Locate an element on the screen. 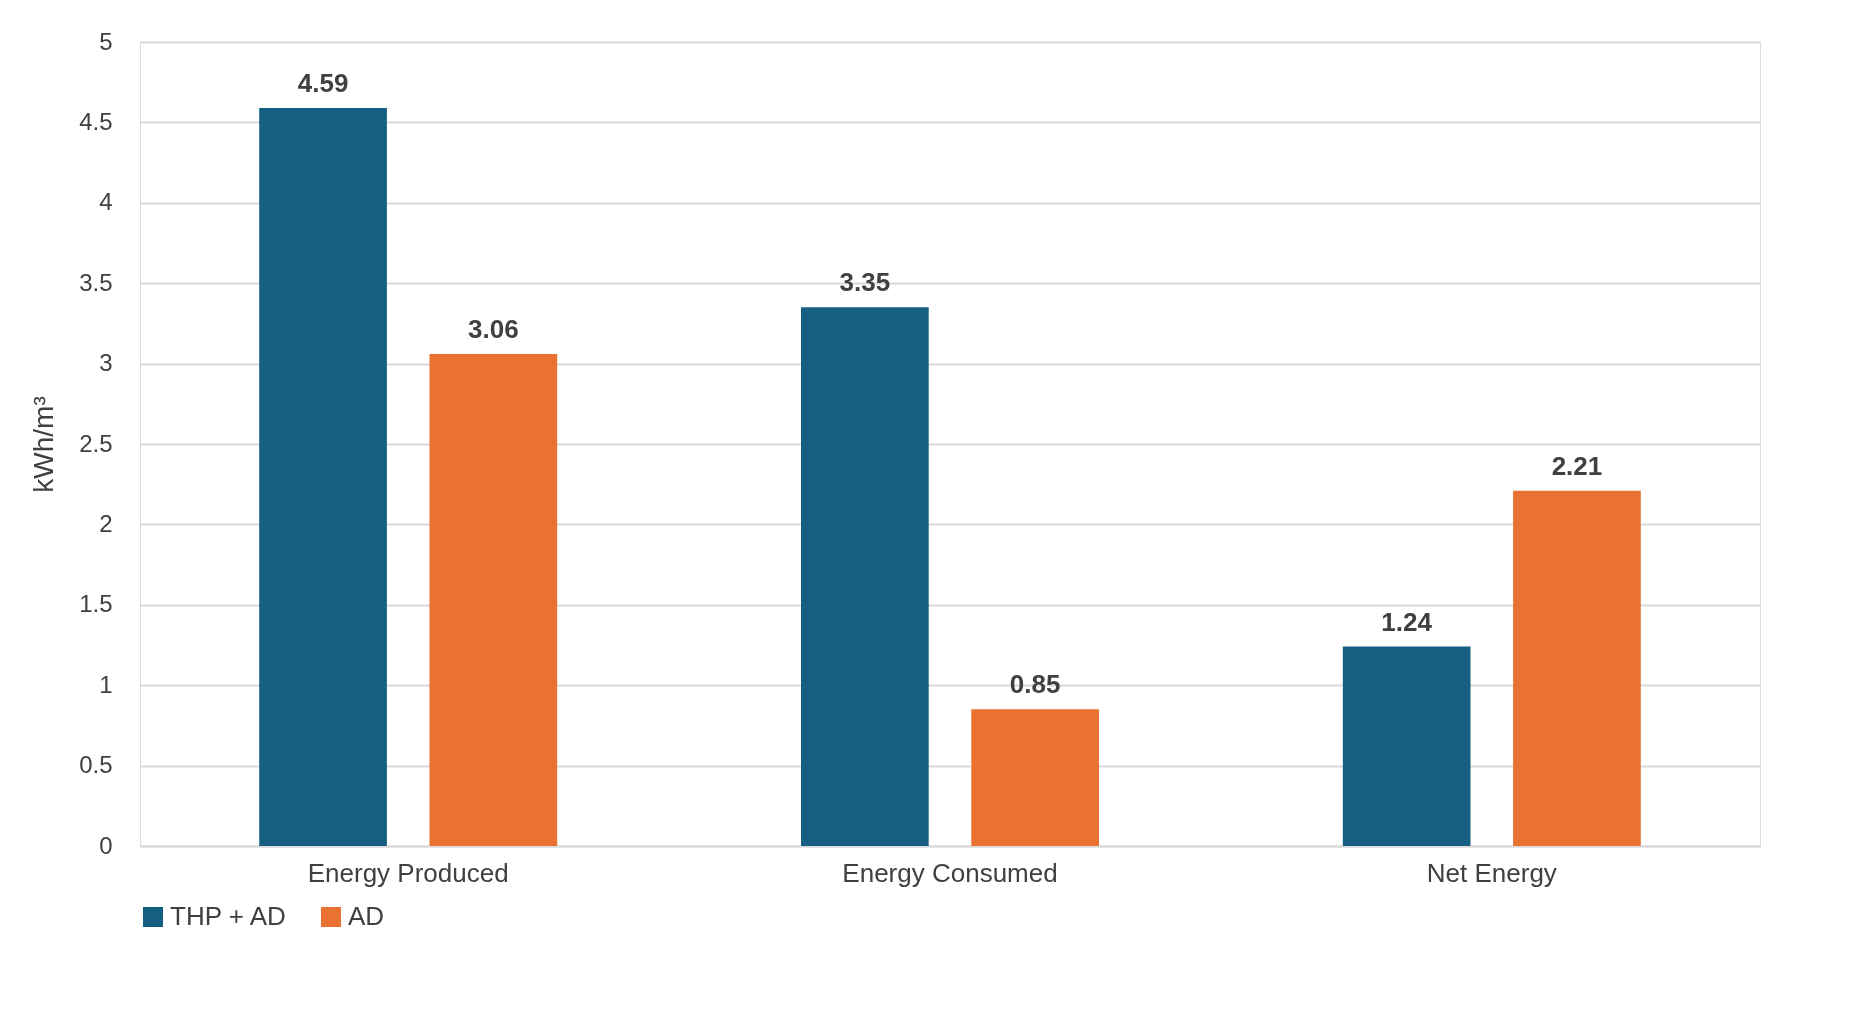 The image size is (1852, 1020). x-tick-label: Energy Produced is located at coordinates (408, 872).